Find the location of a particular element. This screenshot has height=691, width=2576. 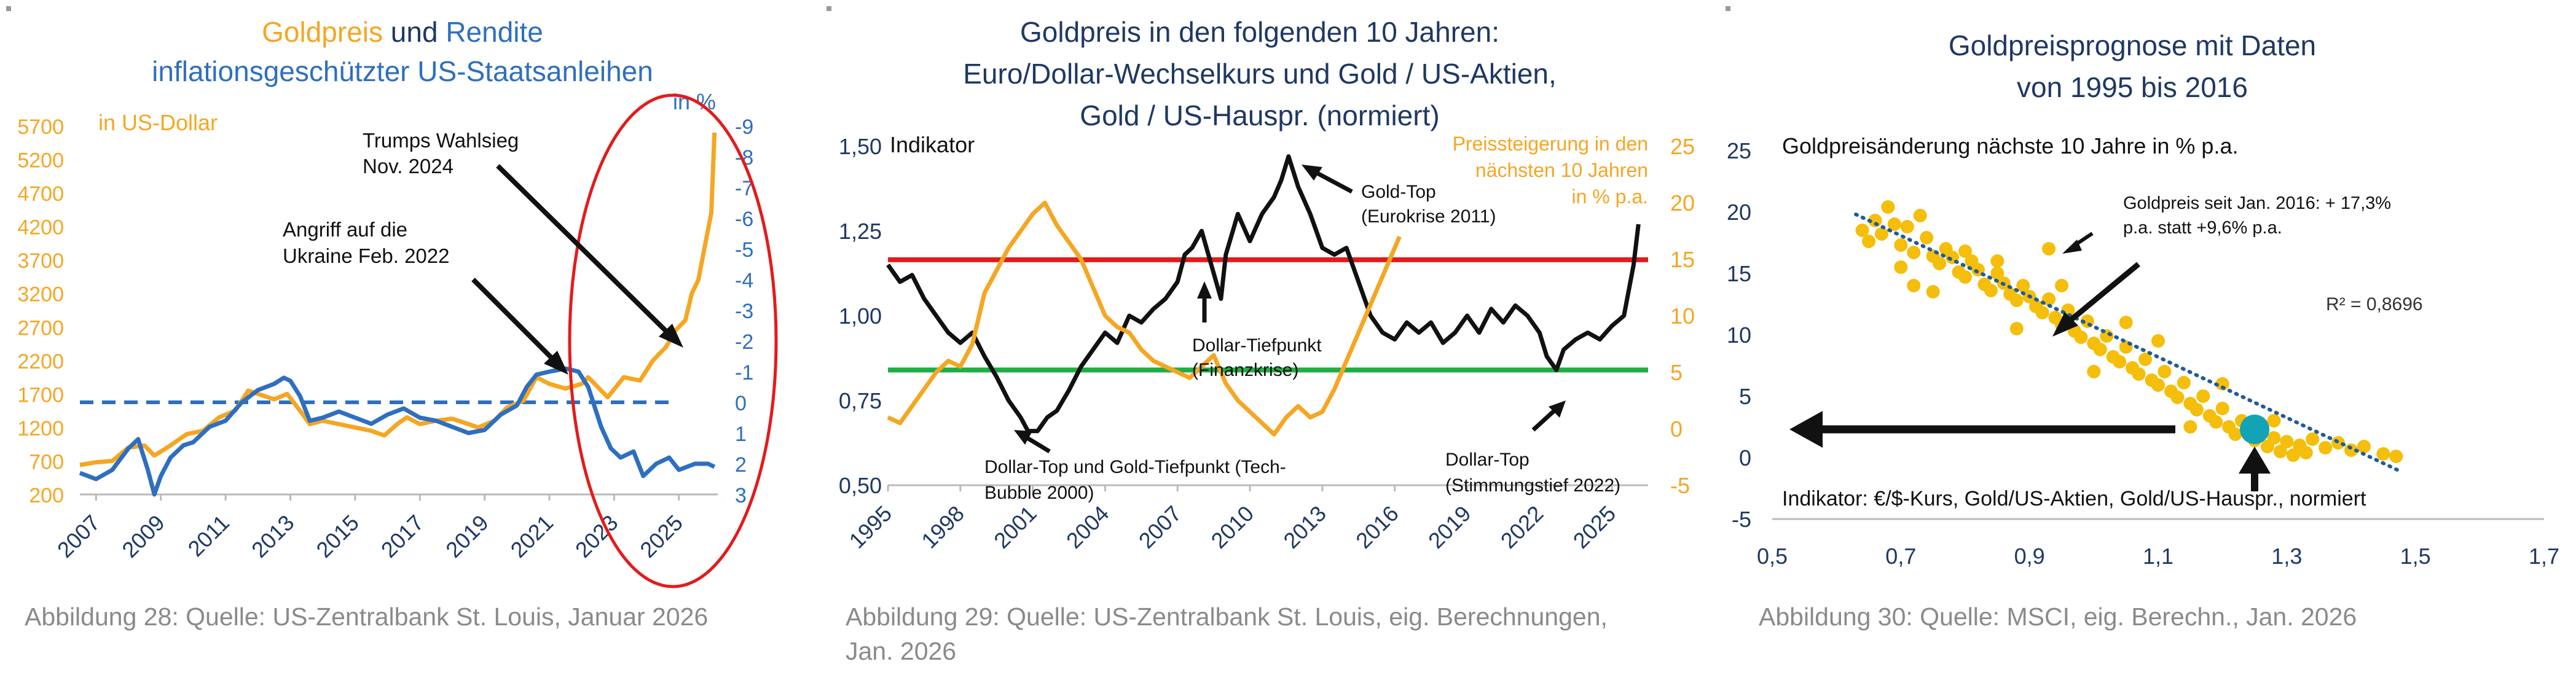

left-tick-label: 1,25 is located at coordinates (860, 231).